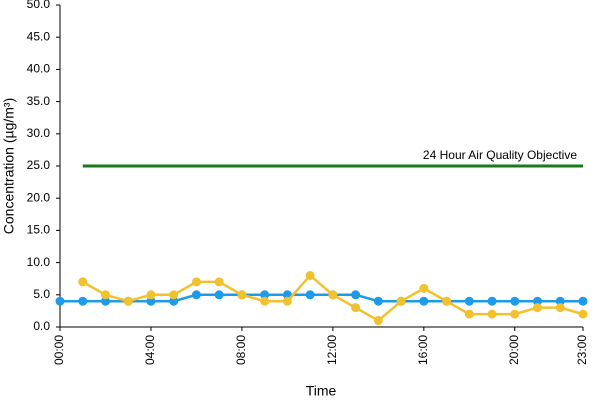 The image size is (600, 400). What do you see at coordinates (514, 350) in the screenshot?
I see `x-tick-label: 20:00` at bounding box center [514, 350].